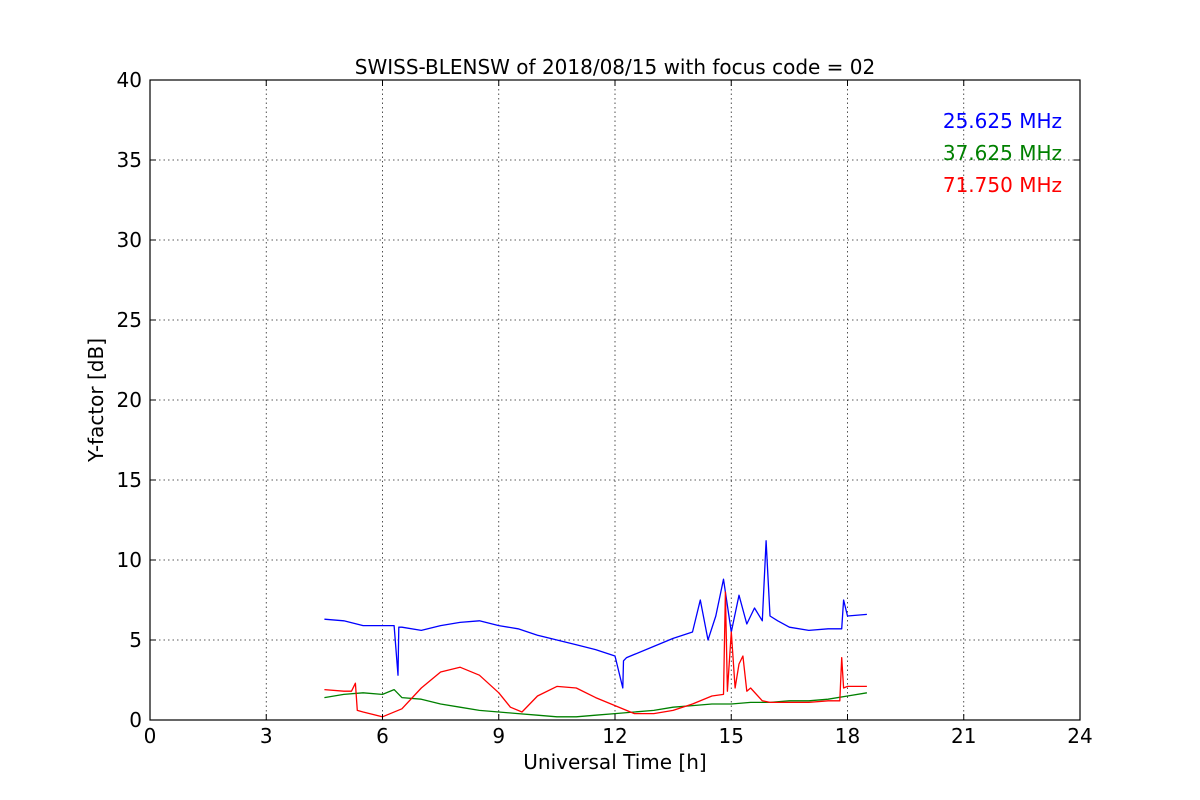  What do you see at coordinates (129, 80) in the screenshot?
I see `y-tick-label: 40` at bounding box center [129, 80].